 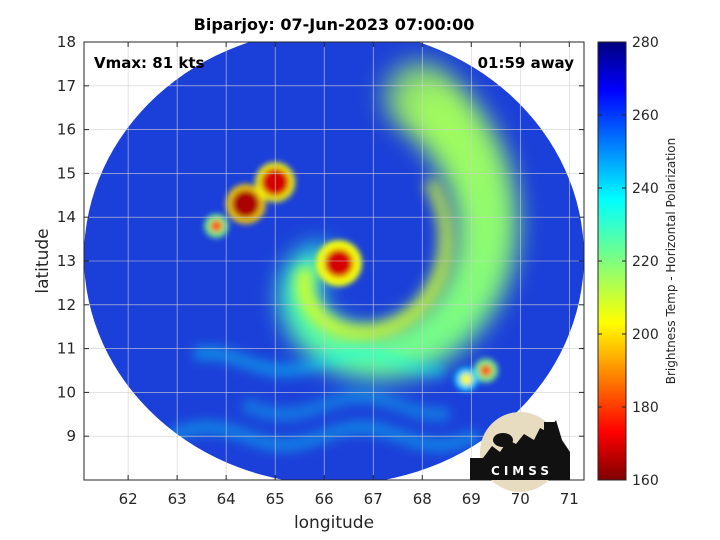 I want to click on y-tick-label: 13, so click(x=66, y=261).